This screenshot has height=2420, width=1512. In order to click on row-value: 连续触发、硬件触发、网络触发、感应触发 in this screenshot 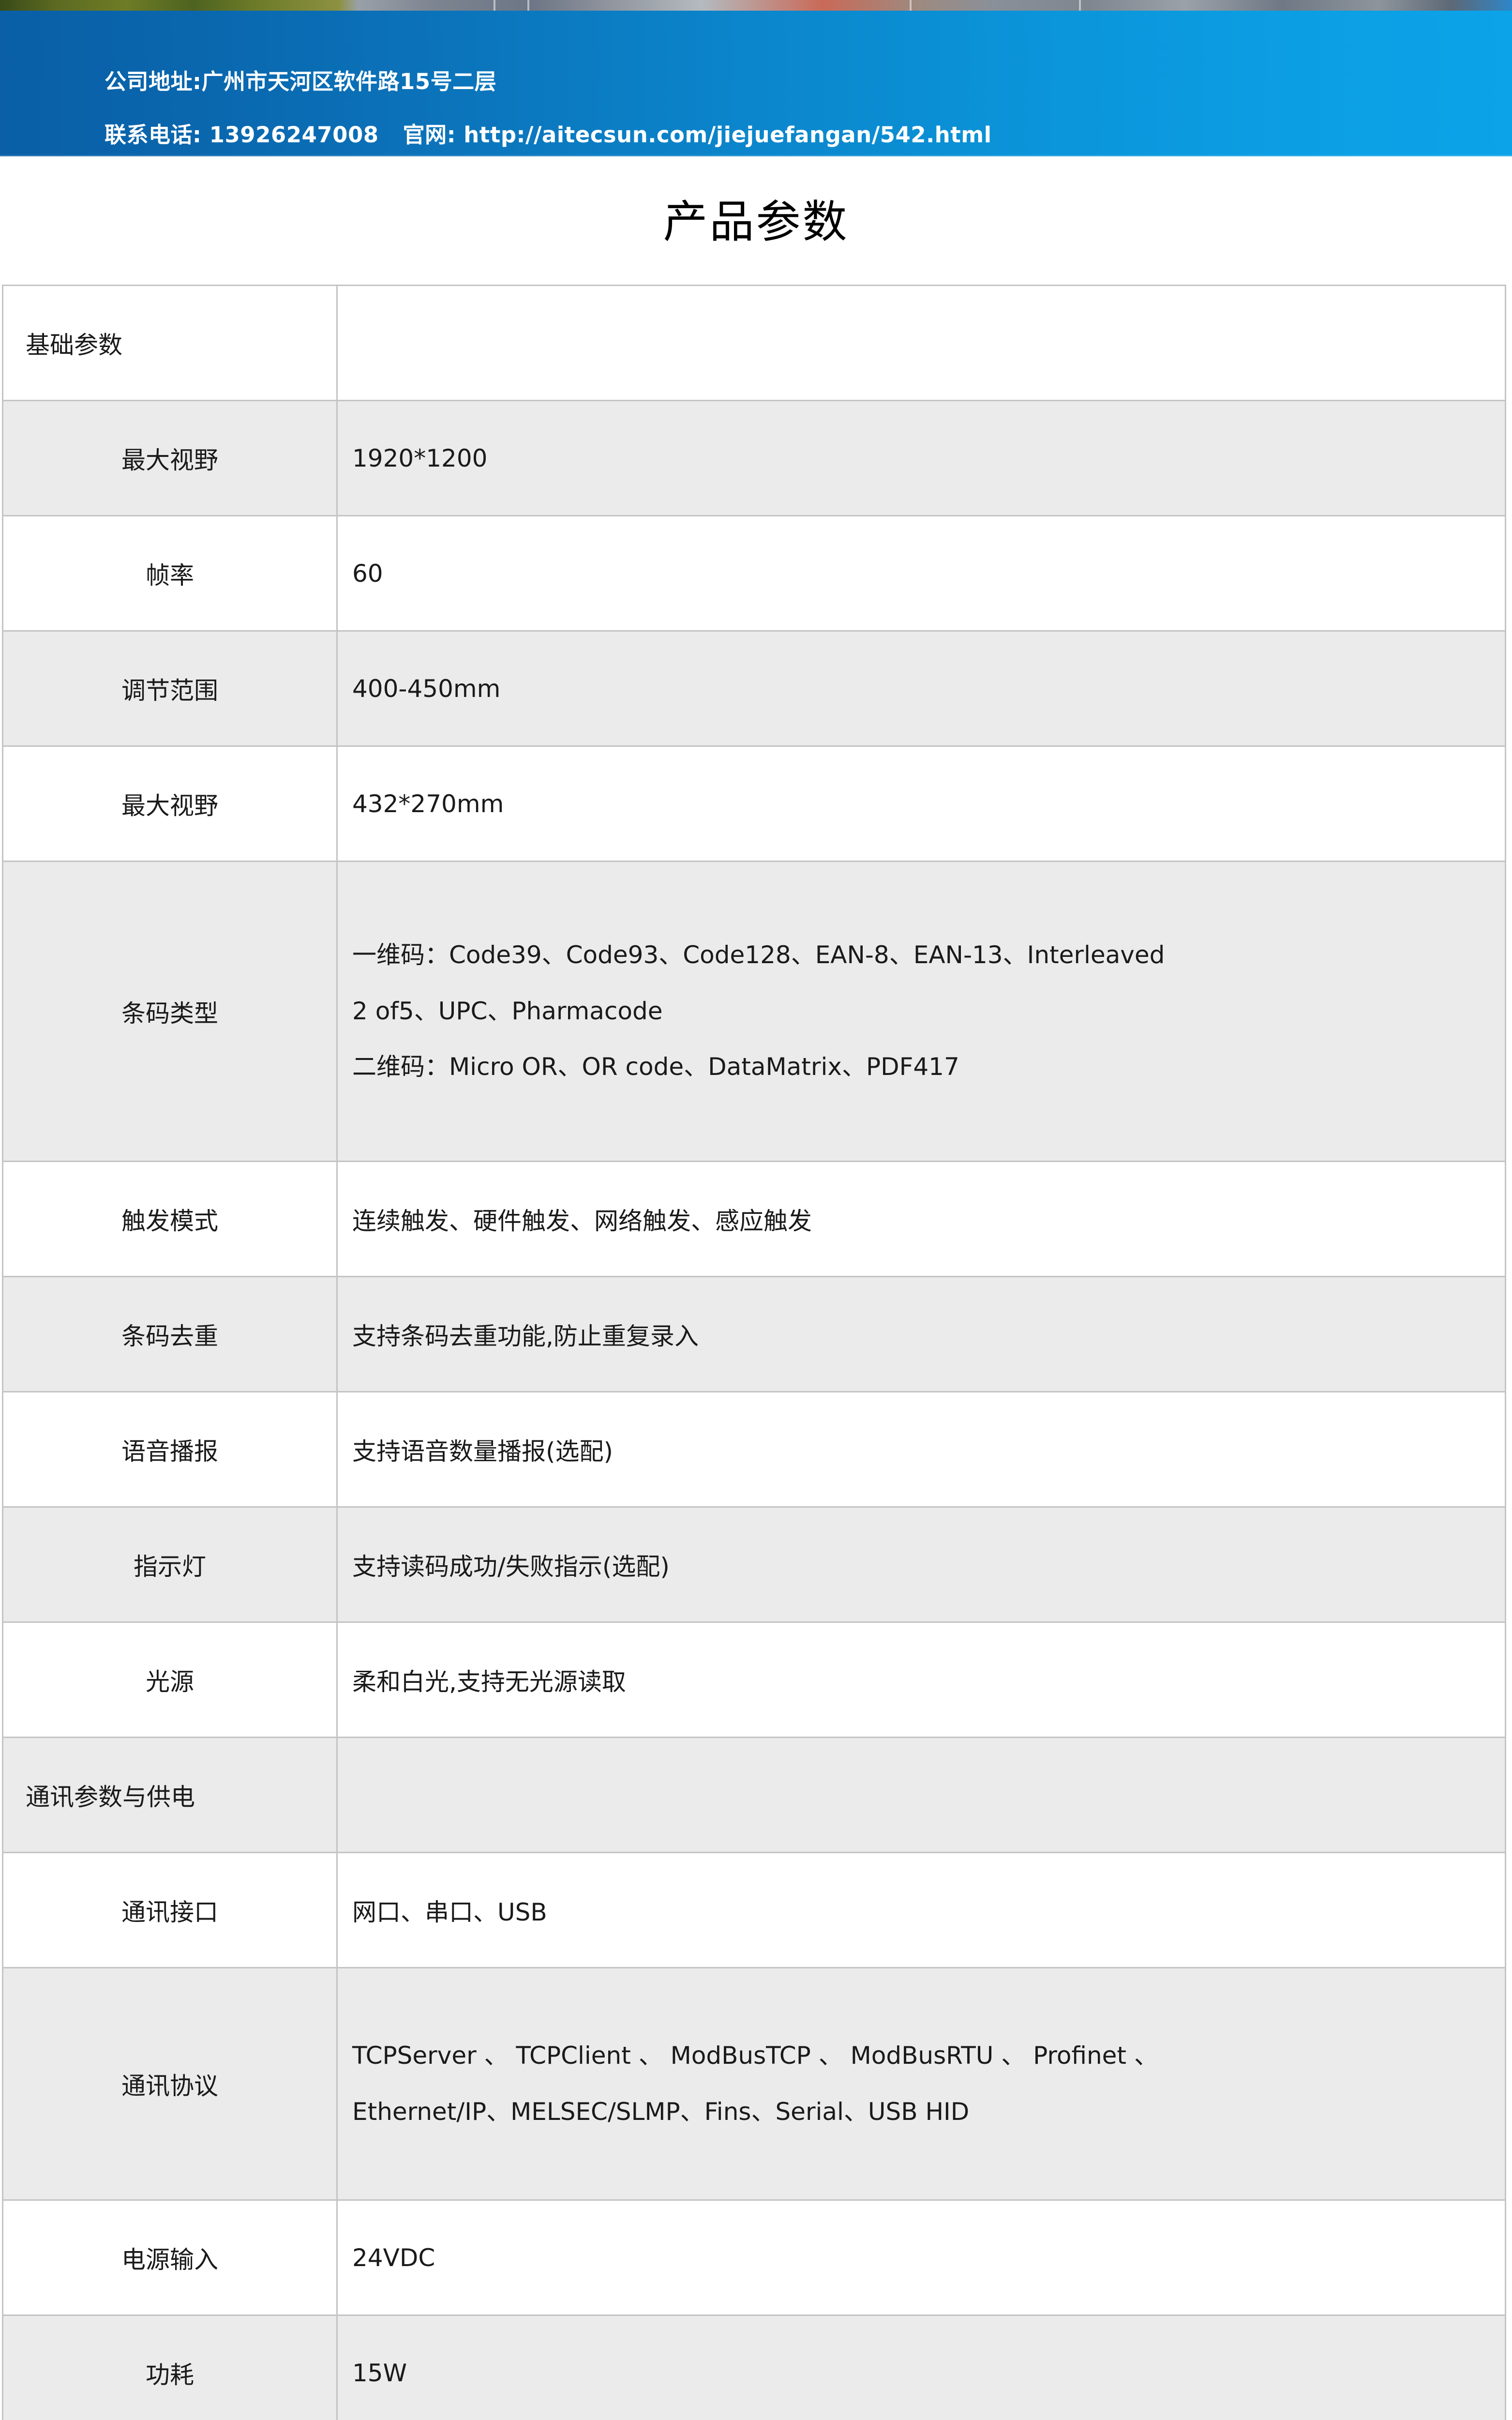, I will do `click(921, 1219)`.